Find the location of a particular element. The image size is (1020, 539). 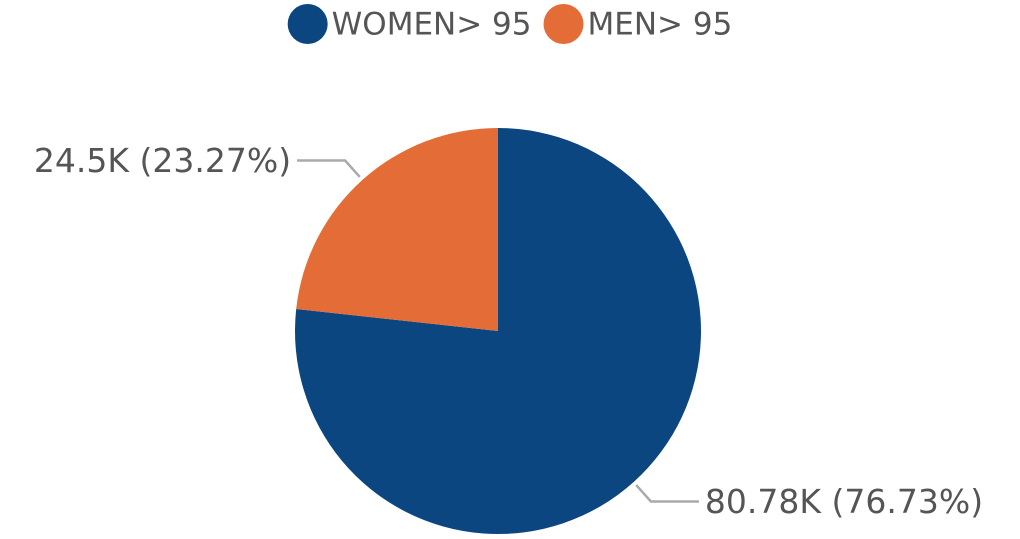

data-label: 80.78K (76.73%) is located at coordinates (844, 501).